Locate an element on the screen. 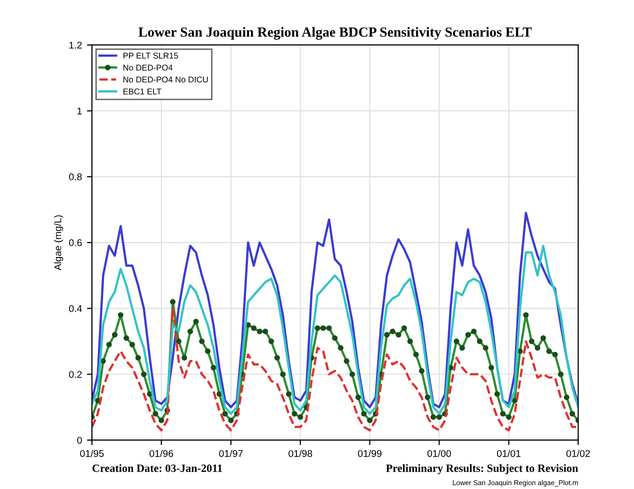 The height and width of the screenshot is (489, 634). y-axis-title: Algae (mg/L) is located at coordinates (59, 242).